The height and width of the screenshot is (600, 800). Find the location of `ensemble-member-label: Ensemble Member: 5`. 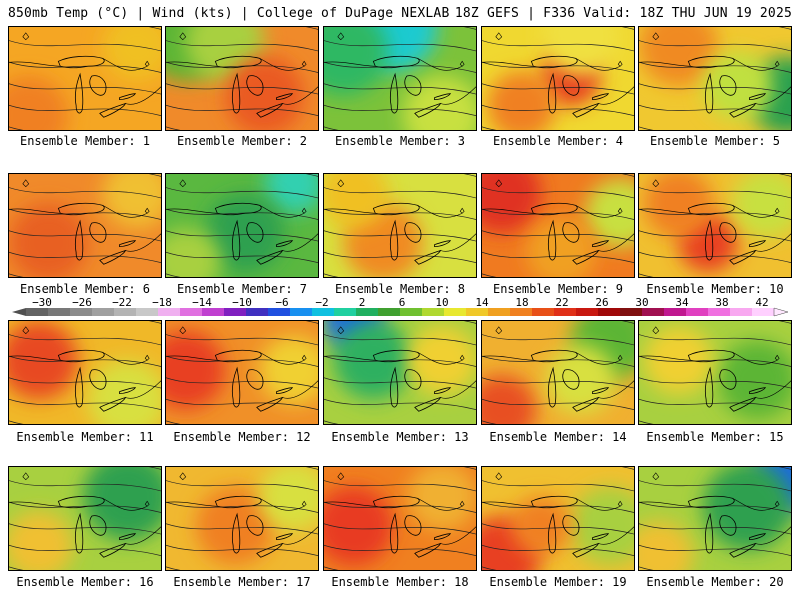

ensemble-member-label: Ensemble Member: 5 is located at coordinates (715, 141).